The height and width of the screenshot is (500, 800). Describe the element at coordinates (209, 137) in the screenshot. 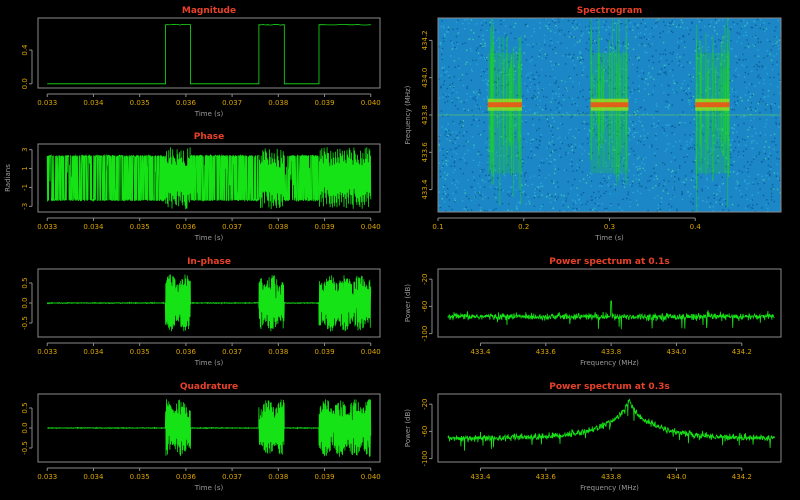

I see `phase-title: Phase` at that location.